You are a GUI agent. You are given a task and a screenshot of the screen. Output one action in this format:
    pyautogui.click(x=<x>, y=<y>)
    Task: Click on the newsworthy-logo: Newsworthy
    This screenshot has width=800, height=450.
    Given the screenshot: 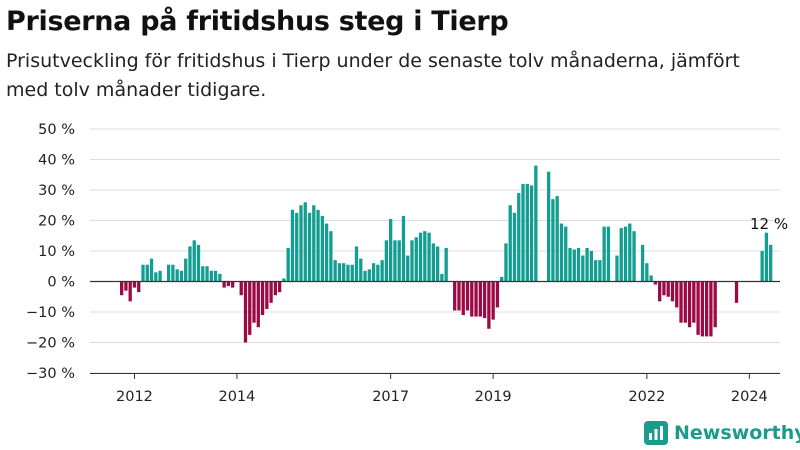 What is the action you would take?
    pyautogui.click(x=722, y=433)
    